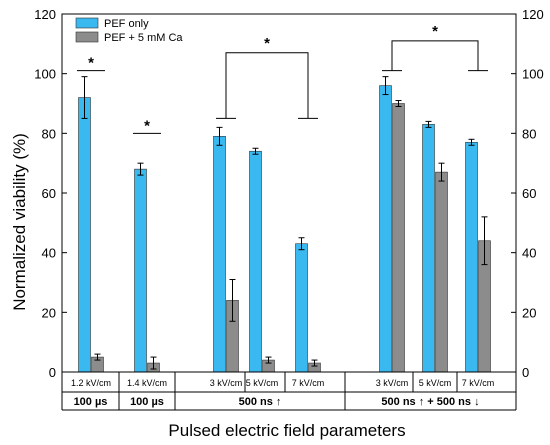 This screenshot has height=445, width=550. Describe the element at coordinates (52, 372) in the screenshot. I see `y-tick-label-left: 0` at that location.